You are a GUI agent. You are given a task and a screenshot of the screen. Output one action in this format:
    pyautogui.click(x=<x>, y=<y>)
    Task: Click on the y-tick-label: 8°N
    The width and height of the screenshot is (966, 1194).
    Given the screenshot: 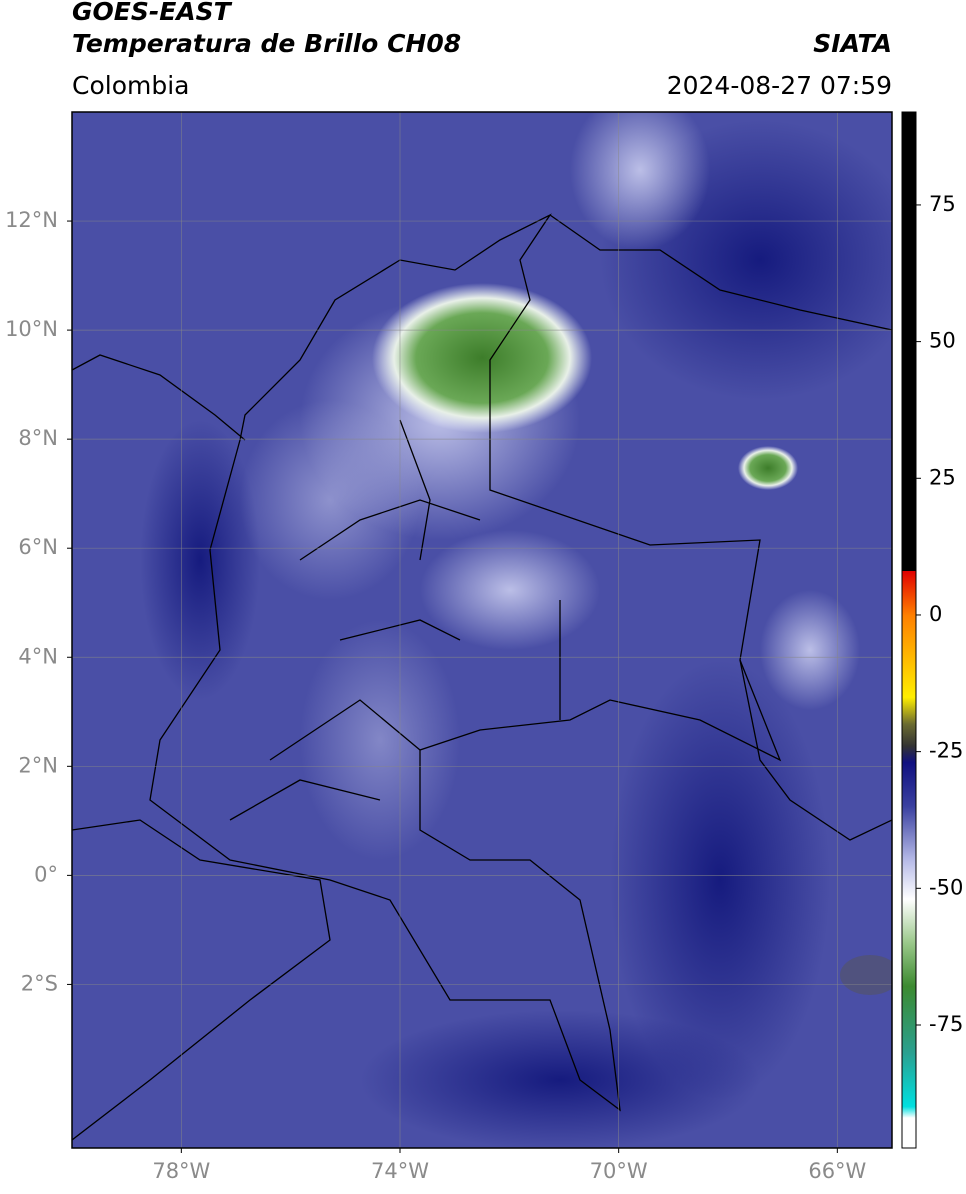 What is the action you would take?
    pyautogui.click(x=38, y=438)
    